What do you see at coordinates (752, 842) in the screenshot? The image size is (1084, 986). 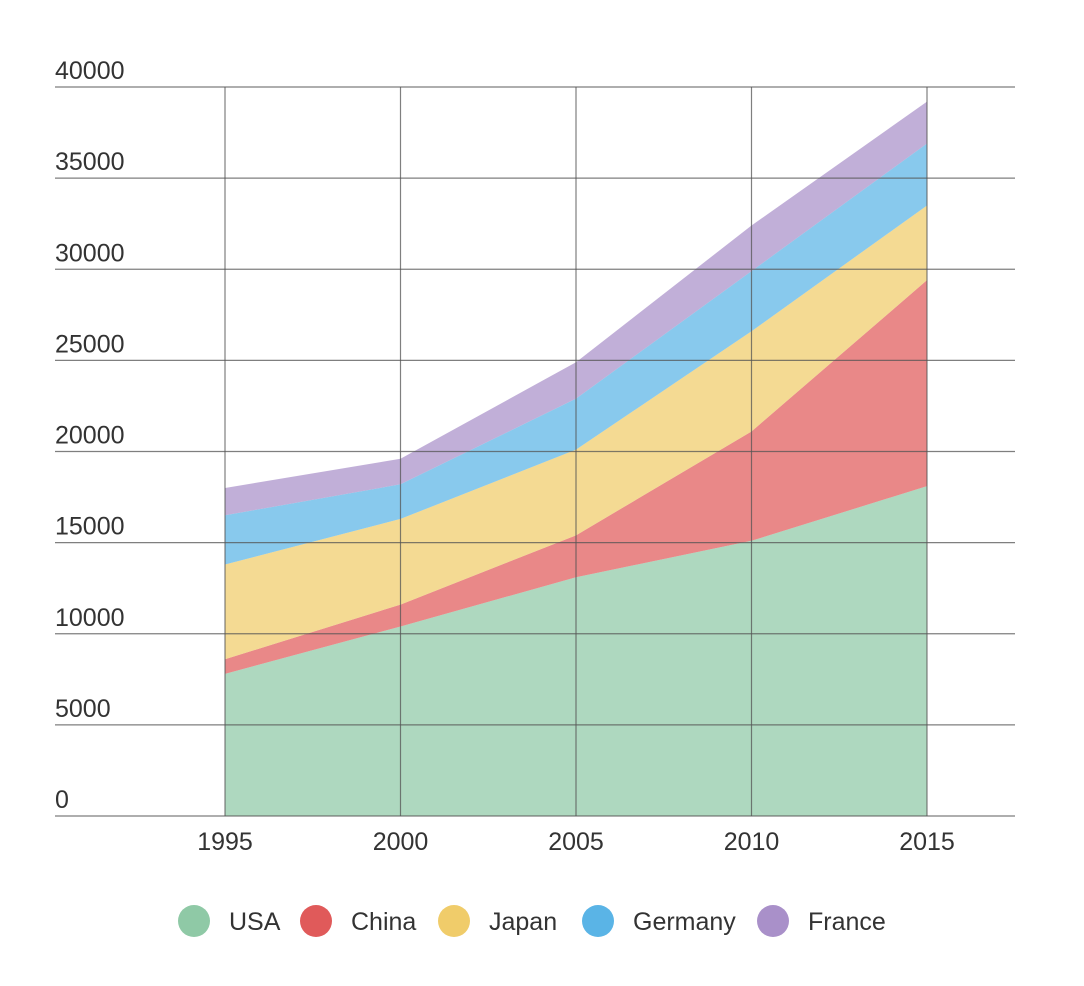 I see `x-tick-label: 2010` at bounding box center [752, 842].